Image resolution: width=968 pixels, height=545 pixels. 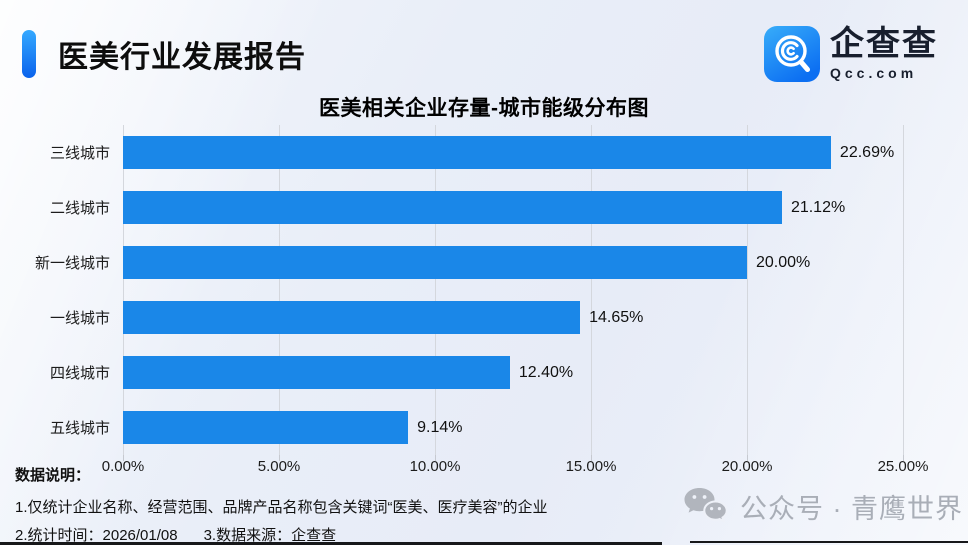 I want to click on title-accent-bar, so click(x=29, y=54).